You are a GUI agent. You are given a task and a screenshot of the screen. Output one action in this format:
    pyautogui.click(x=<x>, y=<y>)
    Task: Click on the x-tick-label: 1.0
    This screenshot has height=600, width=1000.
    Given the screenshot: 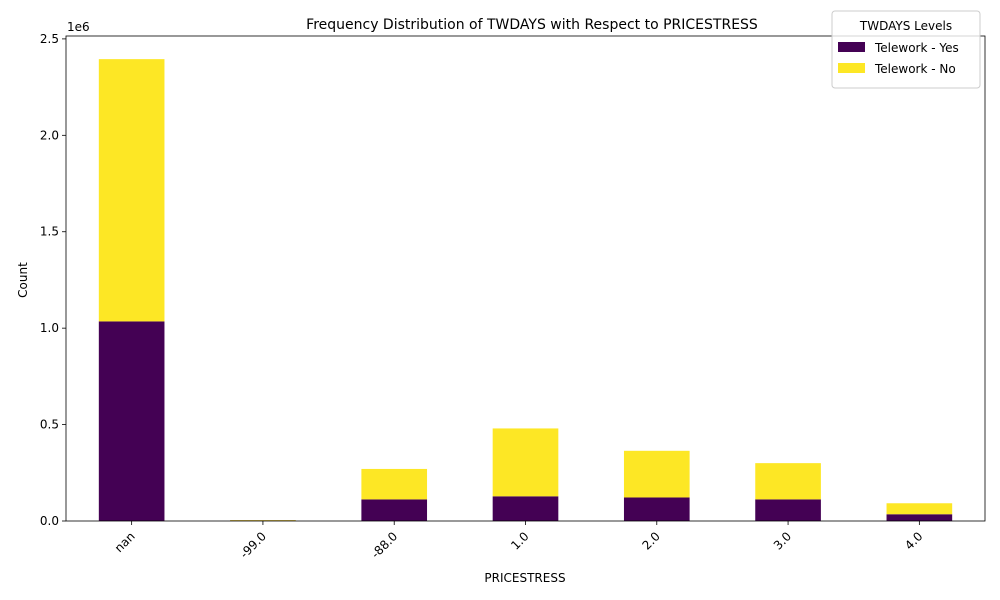 What is the action you would take?
    pyautogui.click(x=519, y=540)
    